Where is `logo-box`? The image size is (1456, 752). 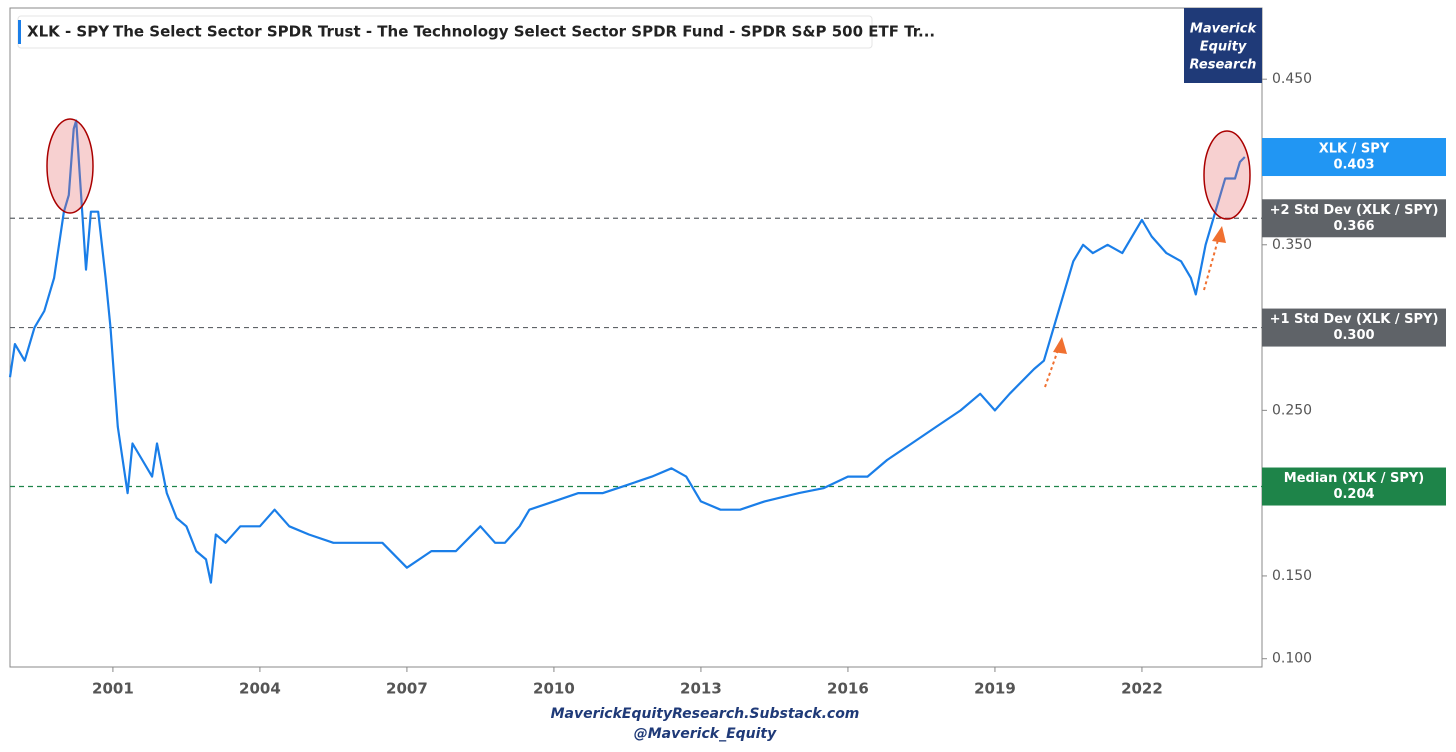 logo-box is located at coordinates (1223, 45).